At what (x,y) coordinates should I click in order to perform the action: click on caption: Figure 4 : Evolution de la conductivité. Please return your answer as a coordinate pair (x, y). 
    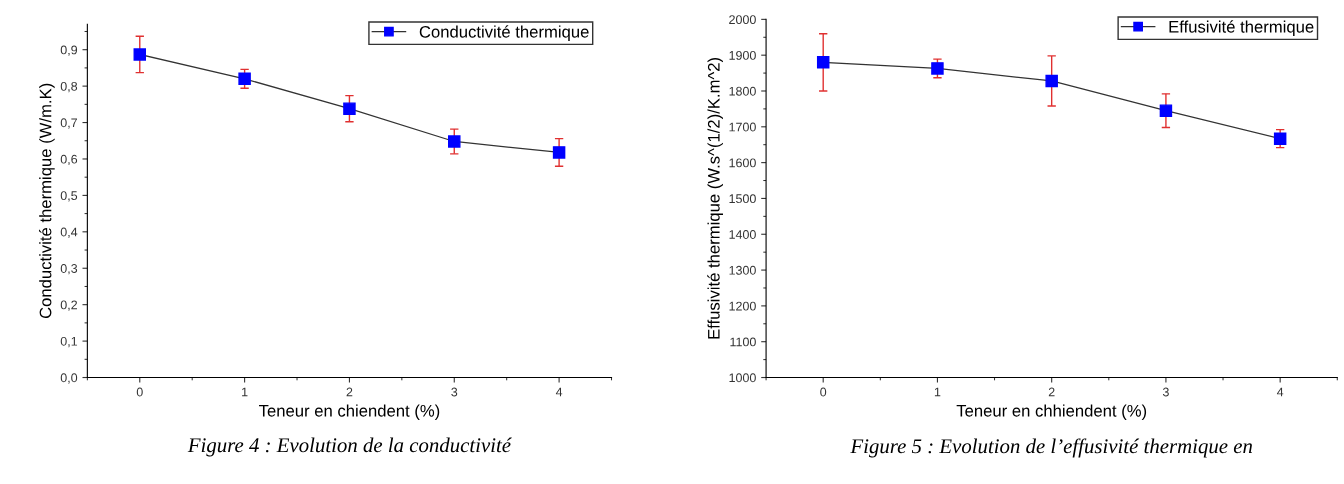
    Looking at the image, I should click on (349, 447).